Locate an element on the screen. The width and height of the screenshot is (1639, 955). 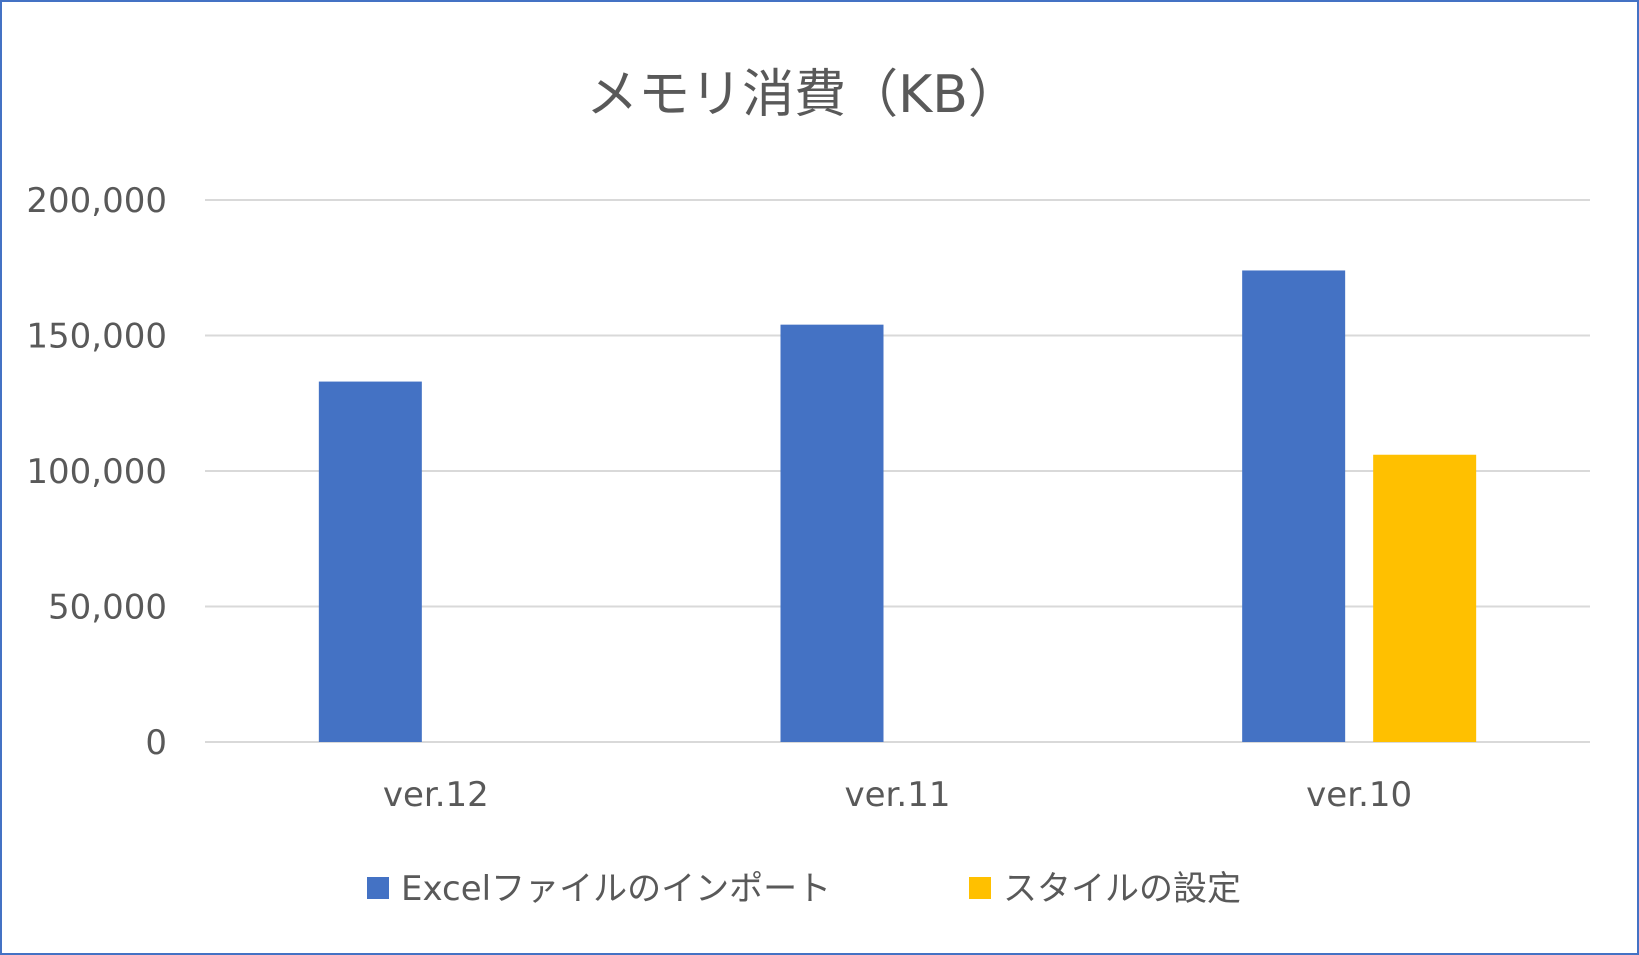
x-tick-label: ver.12 is located at coordinates (436, 795).